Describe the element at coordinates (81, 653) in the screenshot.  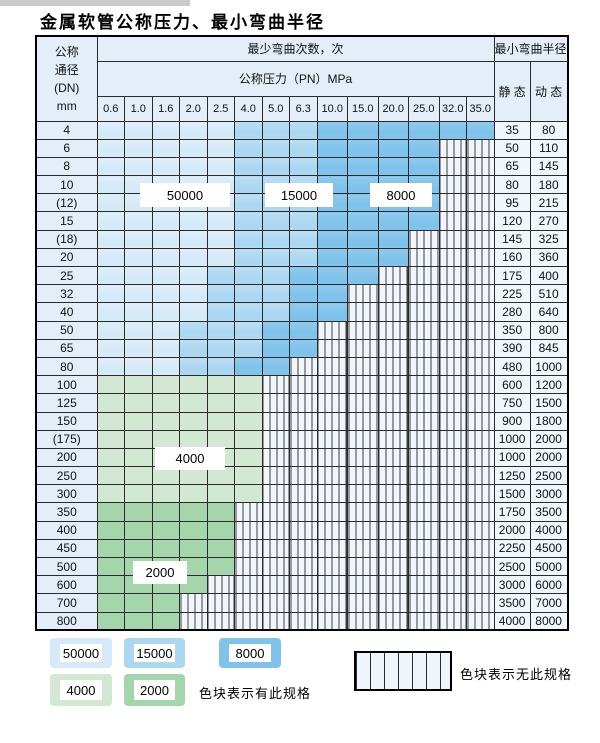
I see `legend-swatch-50000: 50000` at that location.